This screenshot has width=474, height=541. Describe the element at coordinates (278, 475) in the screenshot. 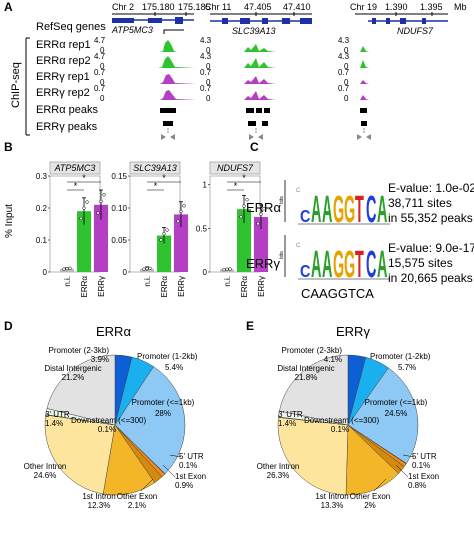

I see `pie-value: 26.3%` at that location.